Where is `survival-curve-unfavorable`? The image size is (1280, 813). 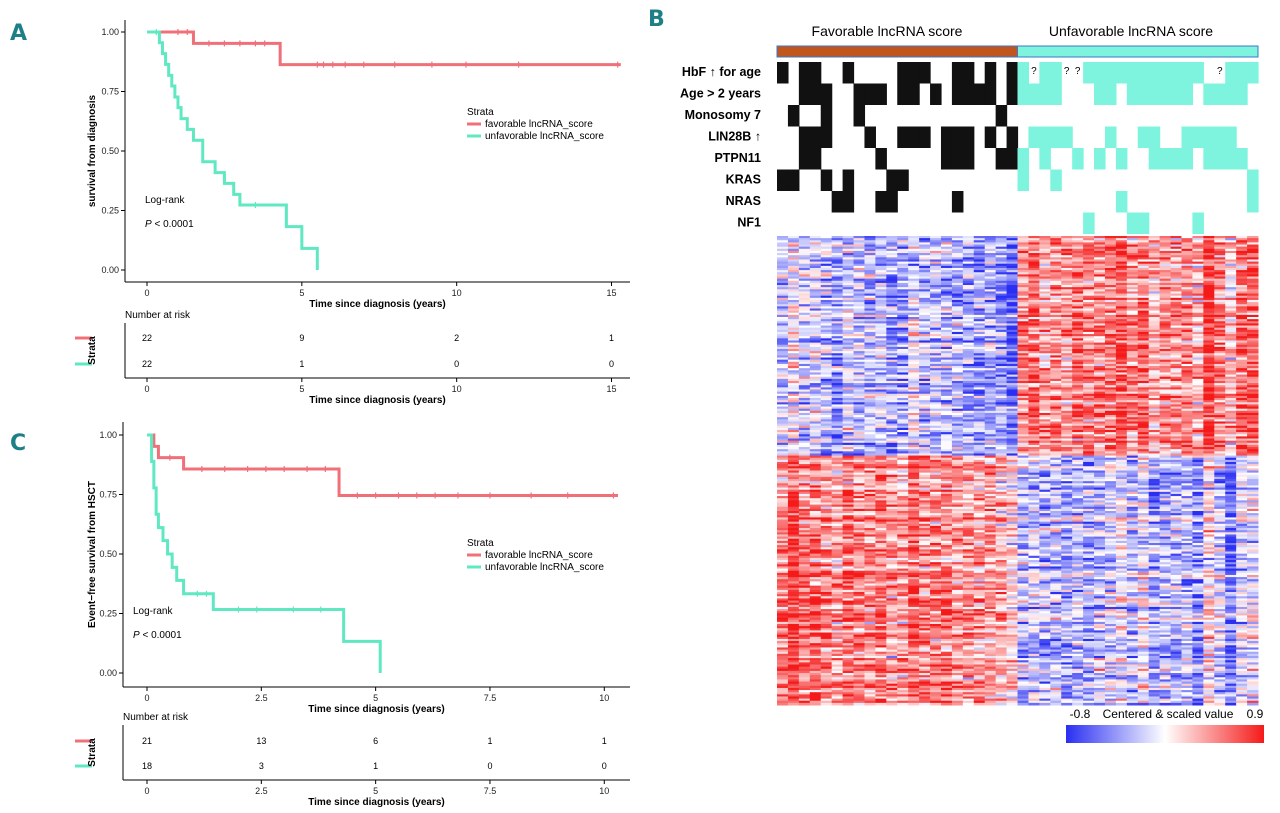
survival-curve-unfavorable is located at coordinates (264, 553).